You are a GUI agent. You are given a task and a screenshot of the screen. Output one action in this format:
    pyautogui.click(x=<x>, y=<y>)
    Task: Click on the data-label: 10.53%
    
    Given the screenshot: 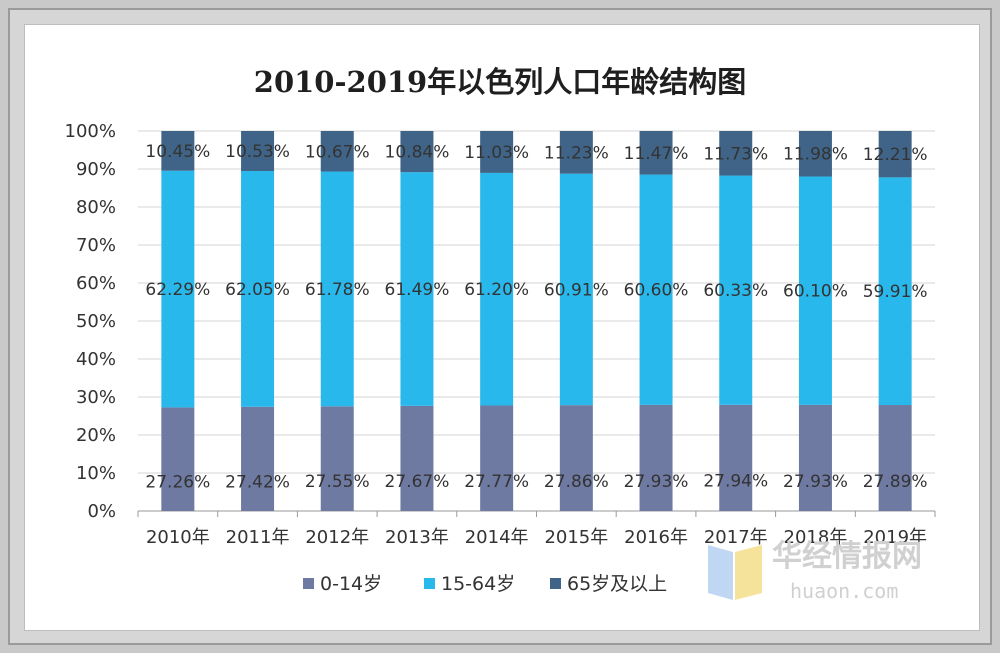 What is the action you would take?
    pyautogui.click(x=257, y=152)
    